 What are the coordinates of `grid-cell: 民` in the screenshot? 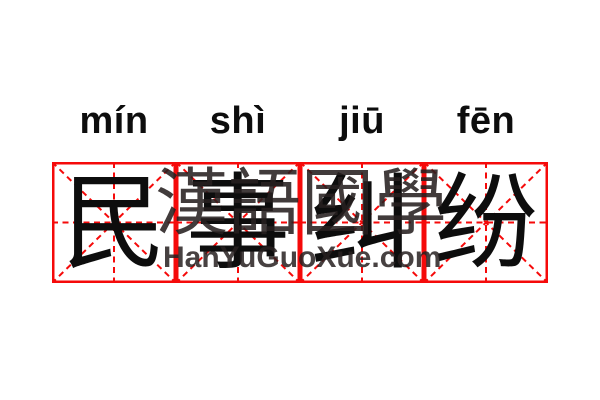 It's located at (114, 222).